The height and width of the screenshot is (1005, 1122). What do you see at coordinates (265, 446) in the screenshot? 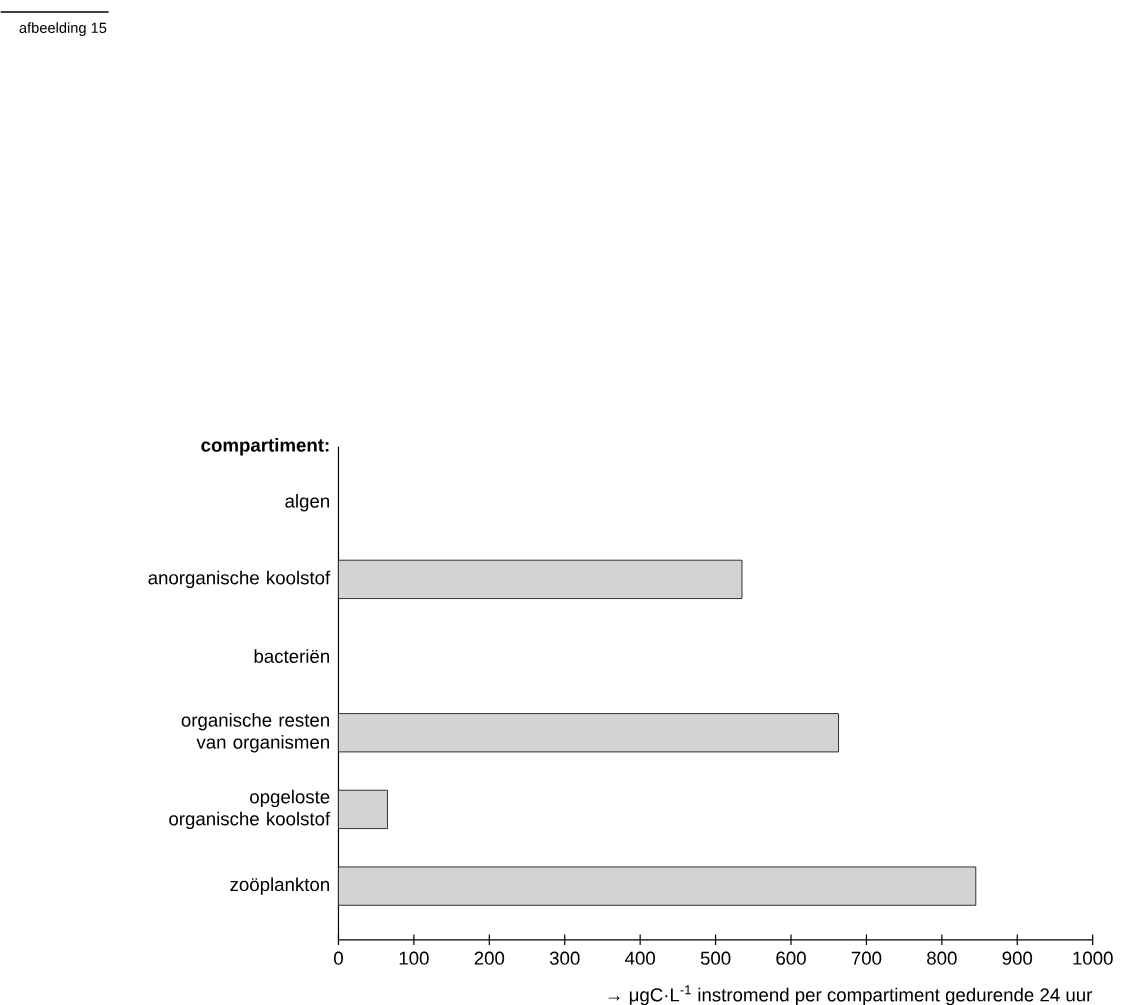
I see `y-axis-title: compartiment:` at bounding box center [265, 446].